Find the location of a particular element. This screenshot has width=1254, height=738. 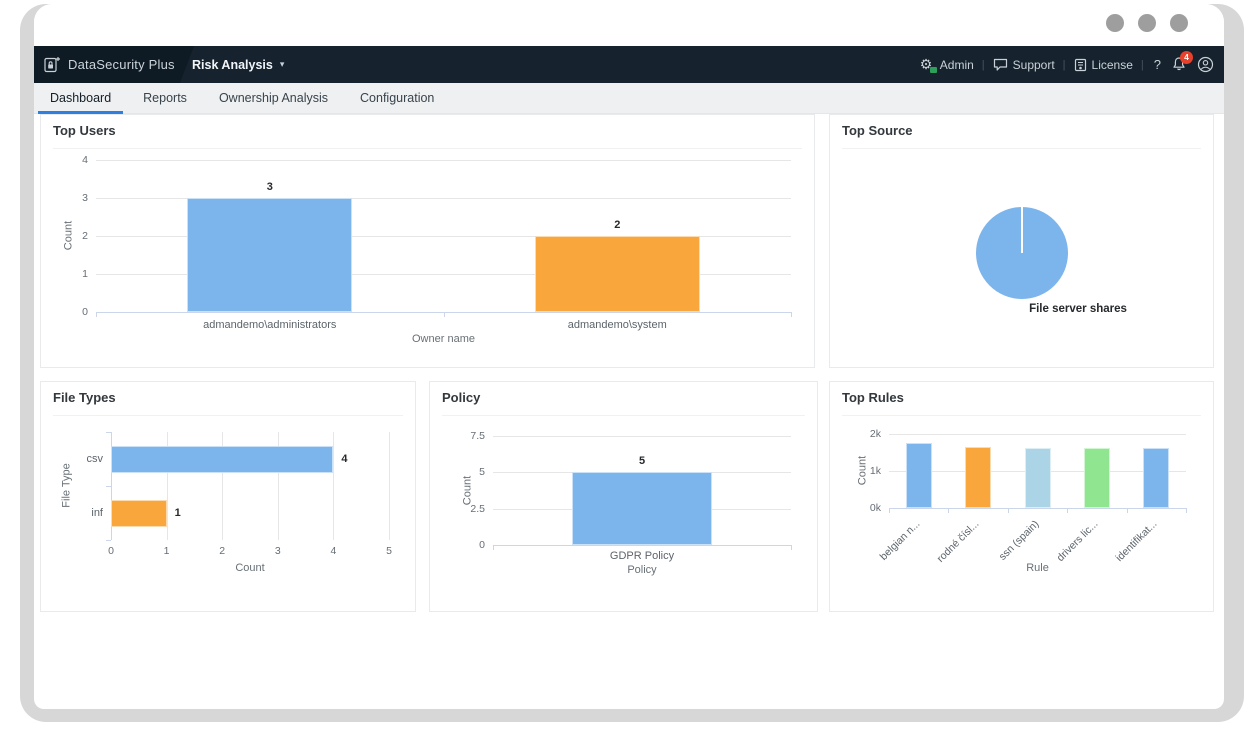

y-tick-label: 2.5 is located at coordinates (477, 508).